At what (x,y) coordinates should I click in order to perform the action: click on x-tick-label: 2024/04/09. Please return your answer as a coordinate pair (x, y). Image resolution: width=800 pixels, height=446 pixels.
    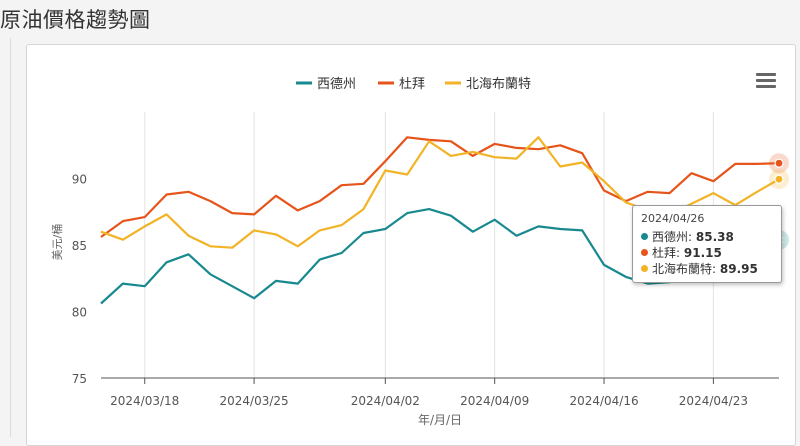
    Looking at the image, I should click on (494, 401).